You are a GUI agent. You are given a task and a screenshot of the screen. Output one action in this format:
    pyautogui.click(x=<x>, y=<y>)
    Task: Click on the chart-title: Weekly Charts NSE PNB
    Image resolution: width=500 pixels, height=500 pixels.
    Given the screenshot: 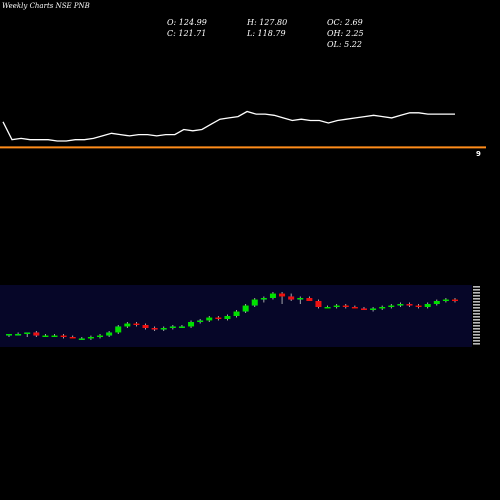 What is the action you would take?
    pyautogui.click(x=46, y=6)
    